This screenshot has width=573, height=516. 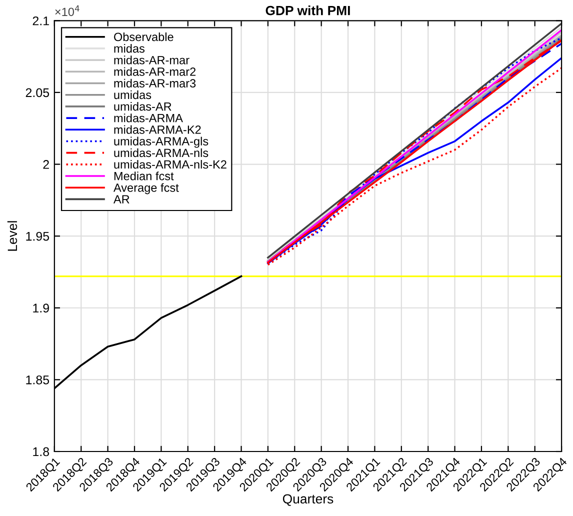 What do you see at coordinates (38, 379) in the screenshot?
I see `y-tick-label: 1.85` at bounding box center [38, 379].